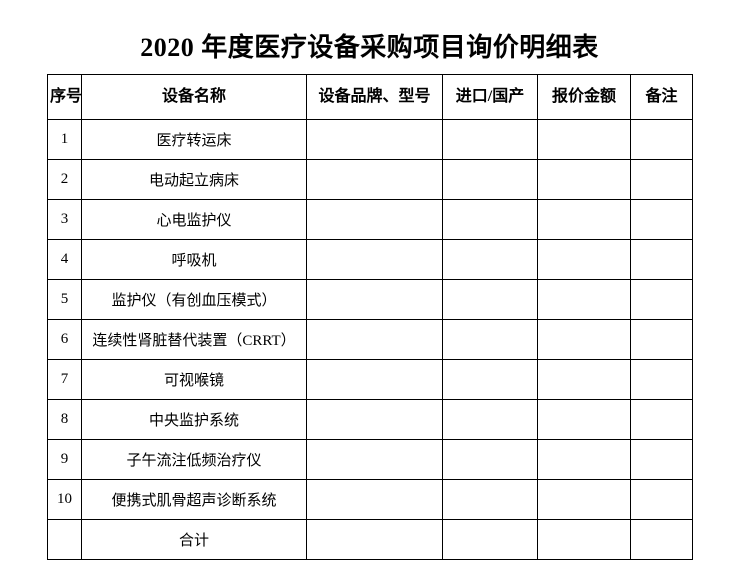 The width and height of the screenshot is (732, 566). What do you see at coordinates (64, 379) in the screenshot?
I see `row-number-cell: 7` at bounding box center [64, 379].